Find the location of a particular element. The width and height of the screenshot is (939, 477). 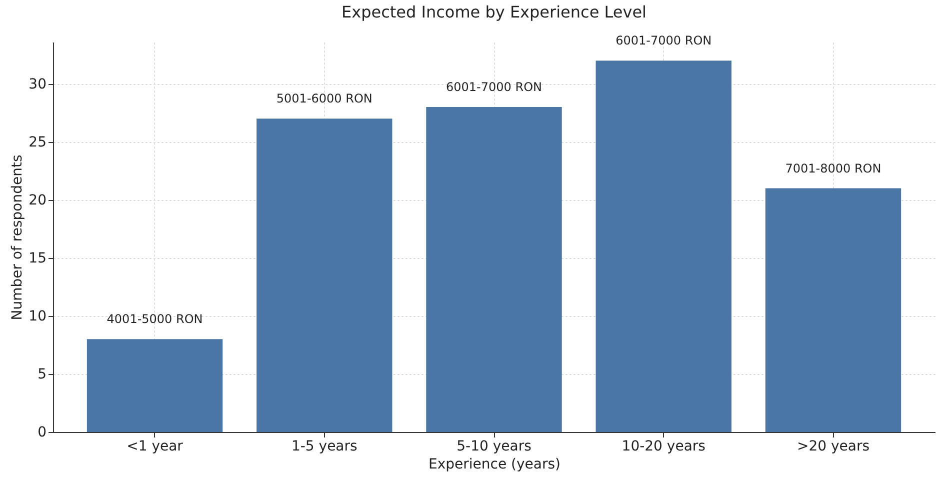

y-tick-label: 25 is located at coordinates (37, 142).